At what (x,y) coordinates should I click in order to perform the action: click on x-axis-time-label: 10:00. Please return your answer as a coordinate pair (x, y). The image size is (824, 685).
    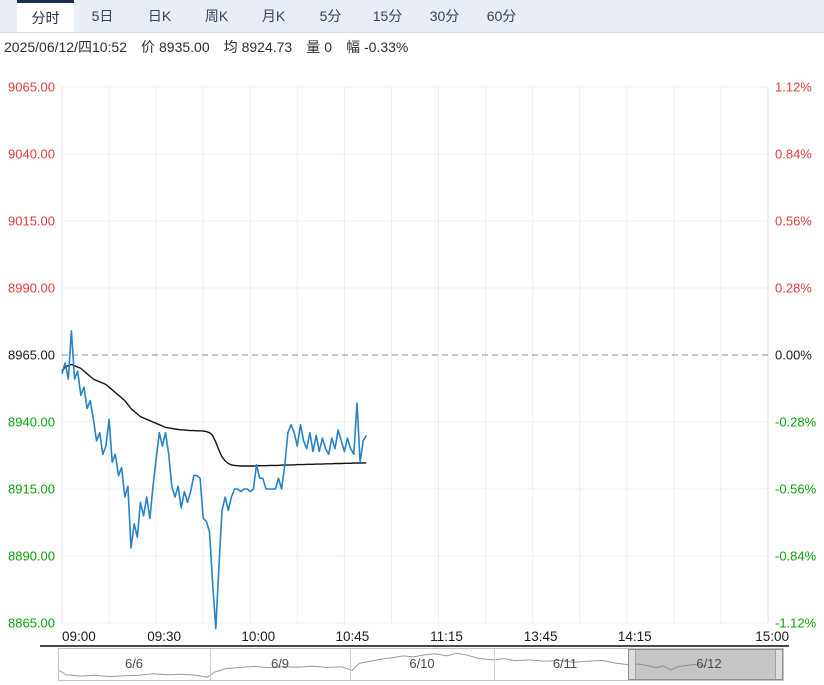
    Looking at the image, I should click on (258, 636).